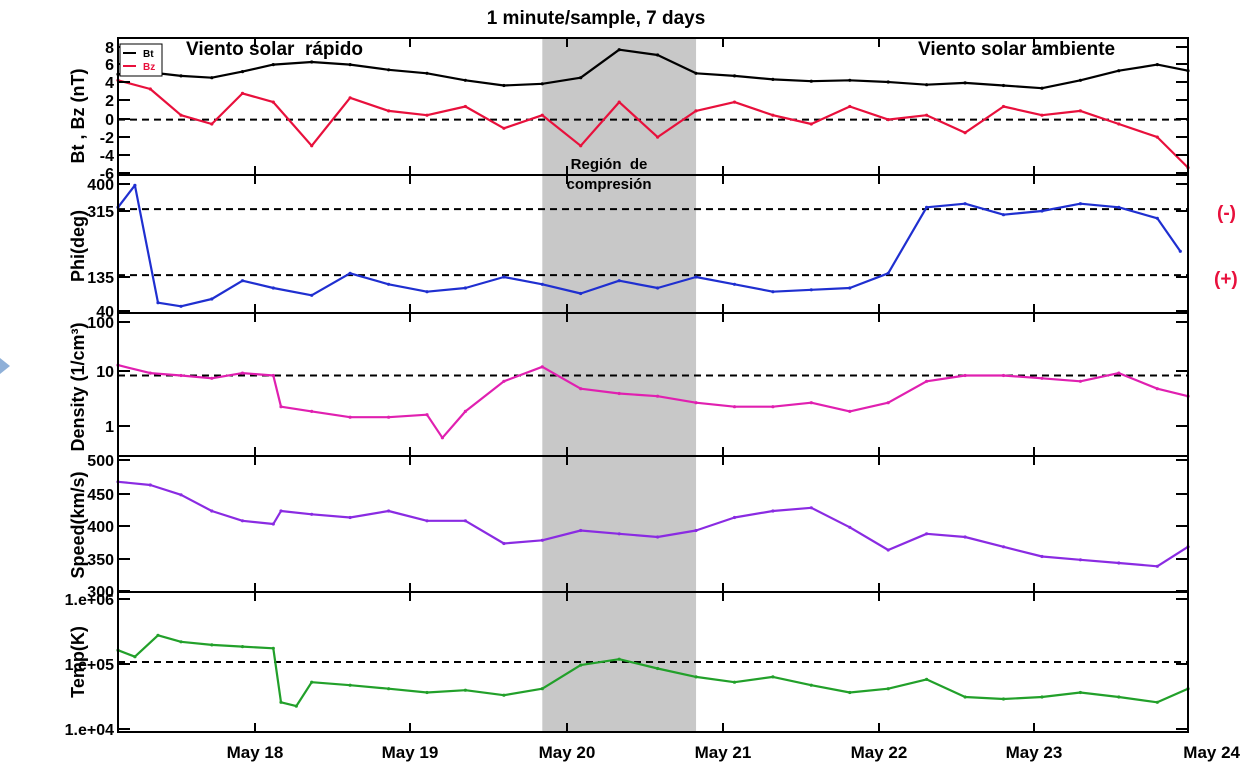 The height and width of the screenshot is (765, 1244). Describe the element at coordinates (89, 730) in the screenshot. I see `y-tick-label-temp-2: 1.e+04` at that location.